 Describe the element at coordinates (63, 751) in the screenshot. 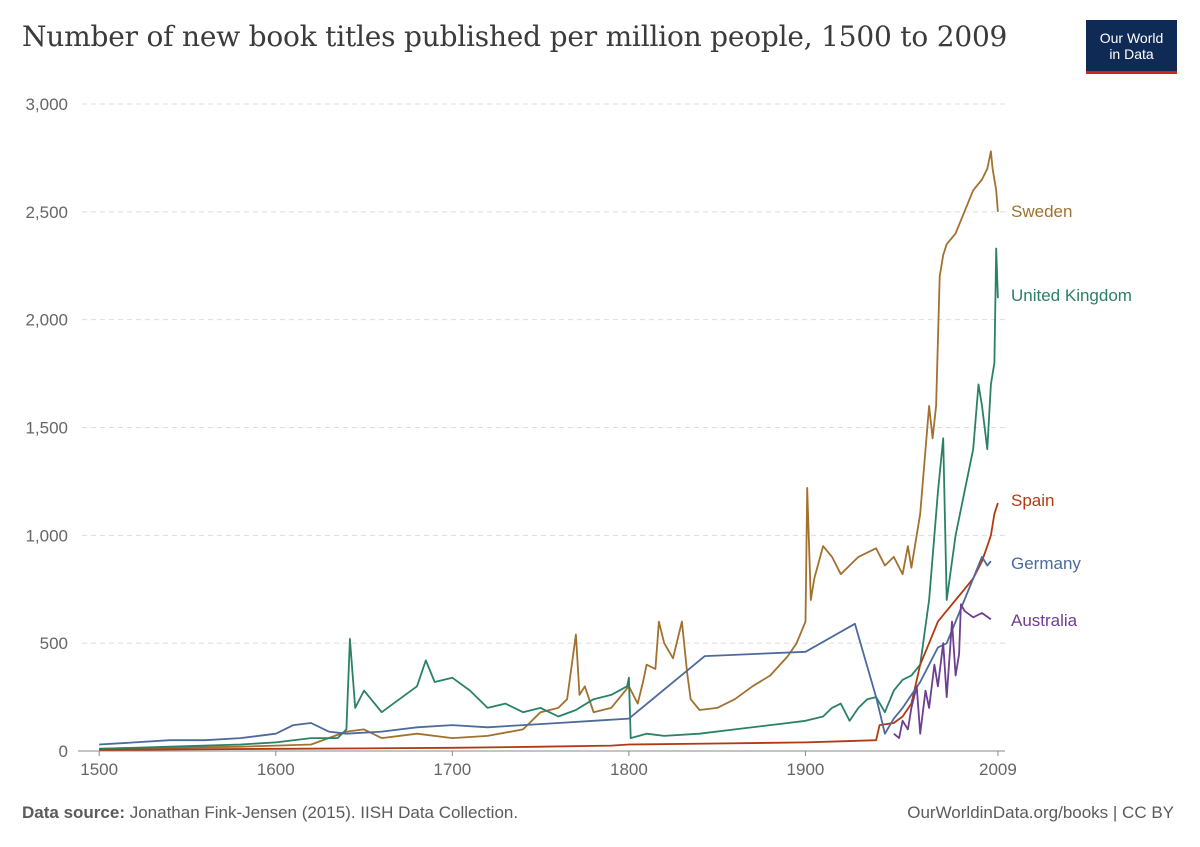

I see `y-tick-label: 0` at that location.